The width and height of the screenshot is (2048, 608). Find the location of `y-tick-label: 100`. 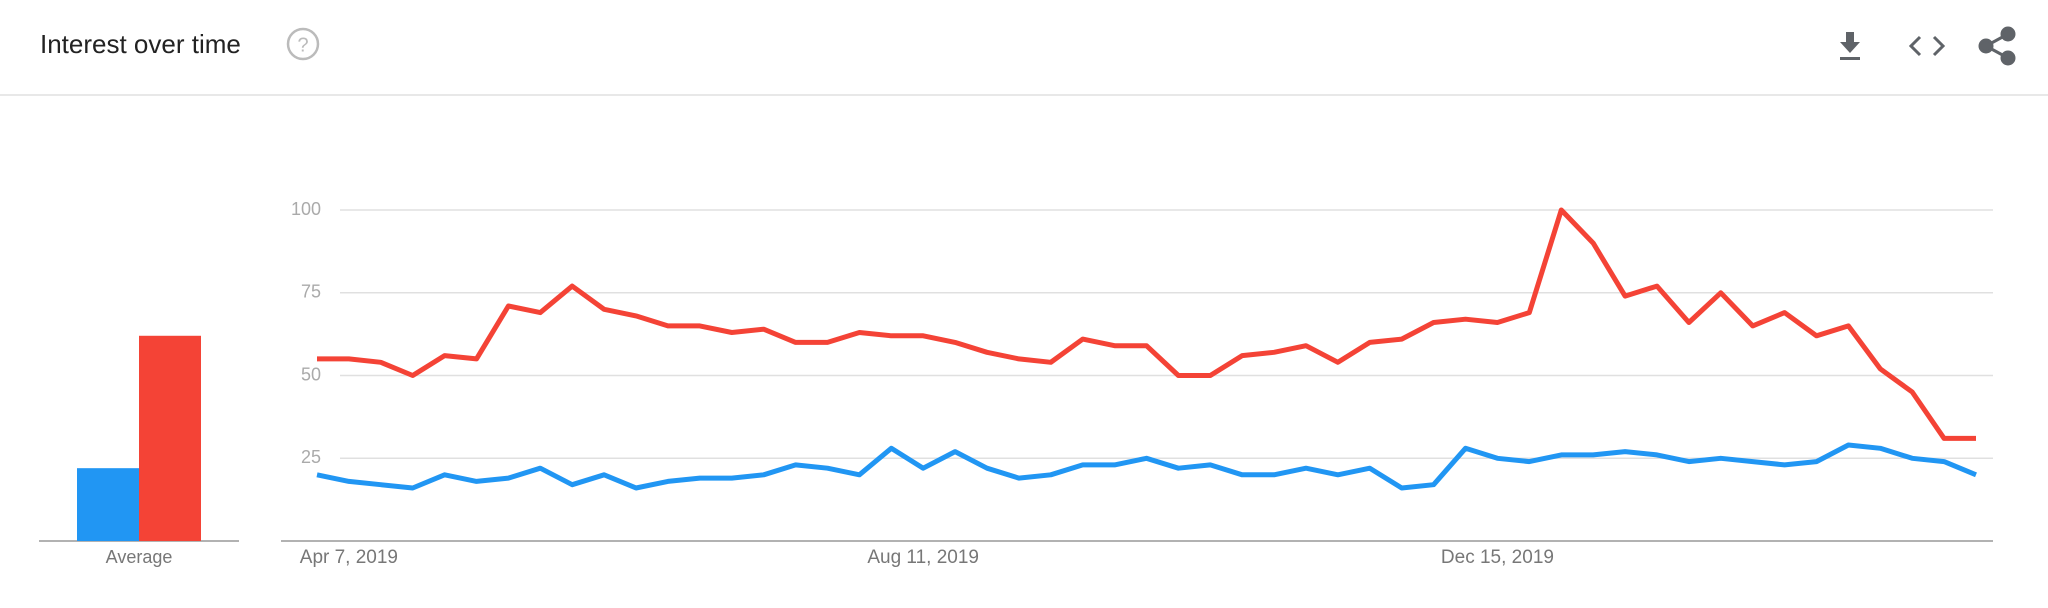

y-tick-label: 100 is located at coordinates (306, 209).